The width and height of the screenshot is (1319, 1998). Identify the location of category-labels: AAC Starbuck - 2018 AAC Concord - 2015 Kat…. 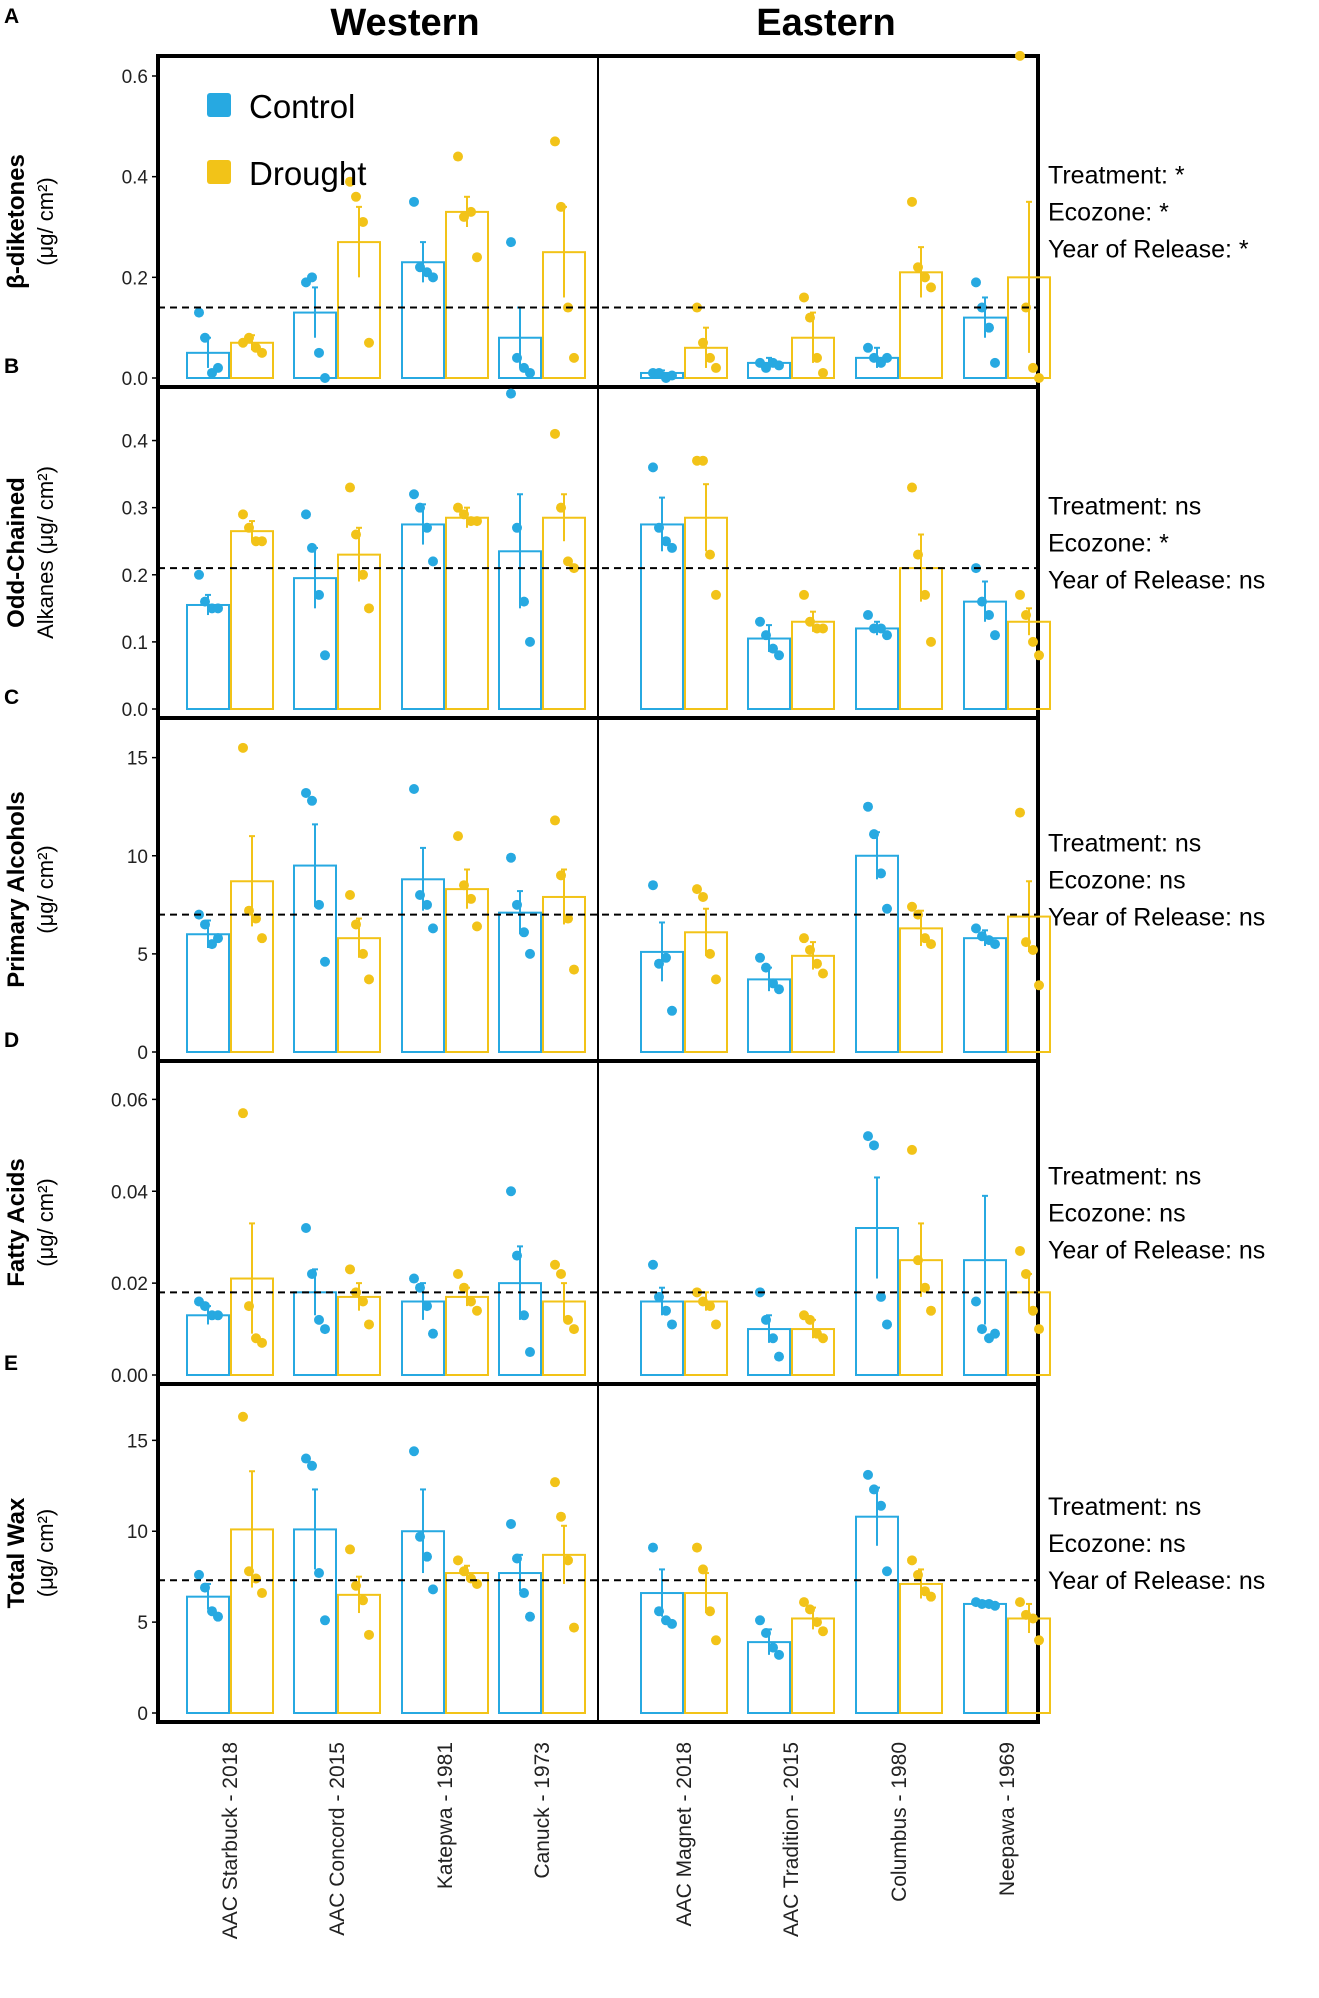
(619, 1840).